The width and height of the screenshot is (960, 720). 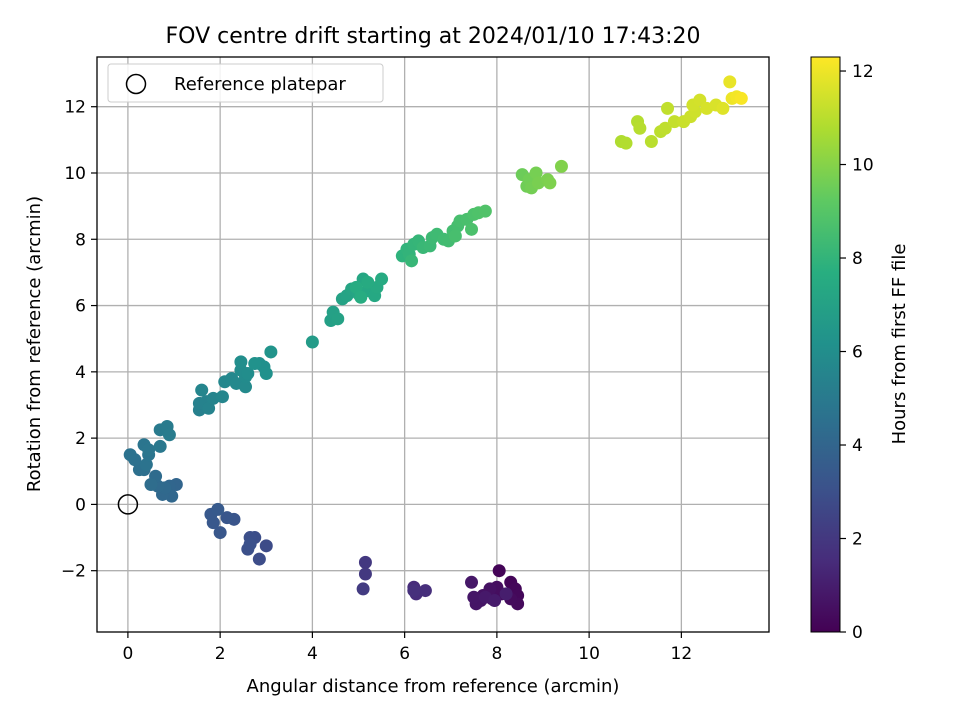 What do you see at coordinates (433, 686) in the screenshot?
I see `x-axis-label: Angular distance from reference (arcmin)` at bounding box center [433, 686].